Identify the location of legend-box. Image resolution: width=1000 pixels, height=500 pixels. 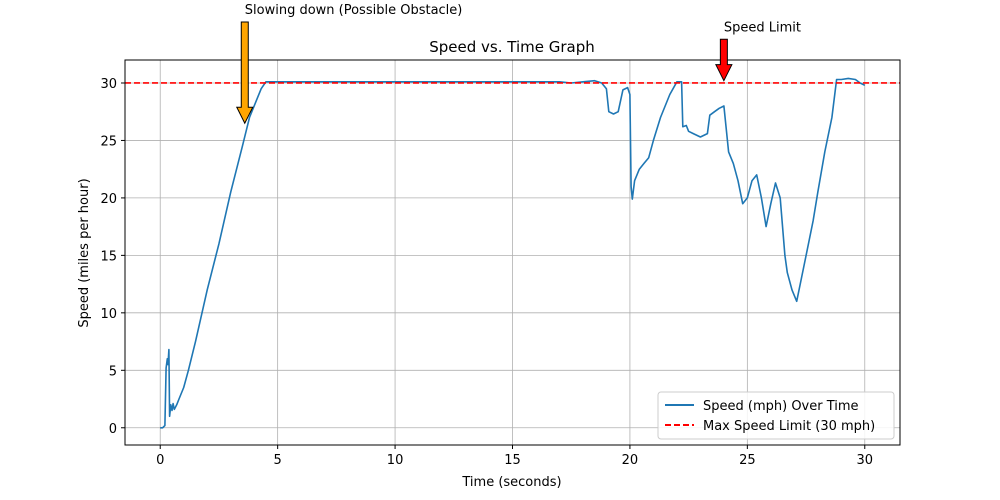
(776, 415).